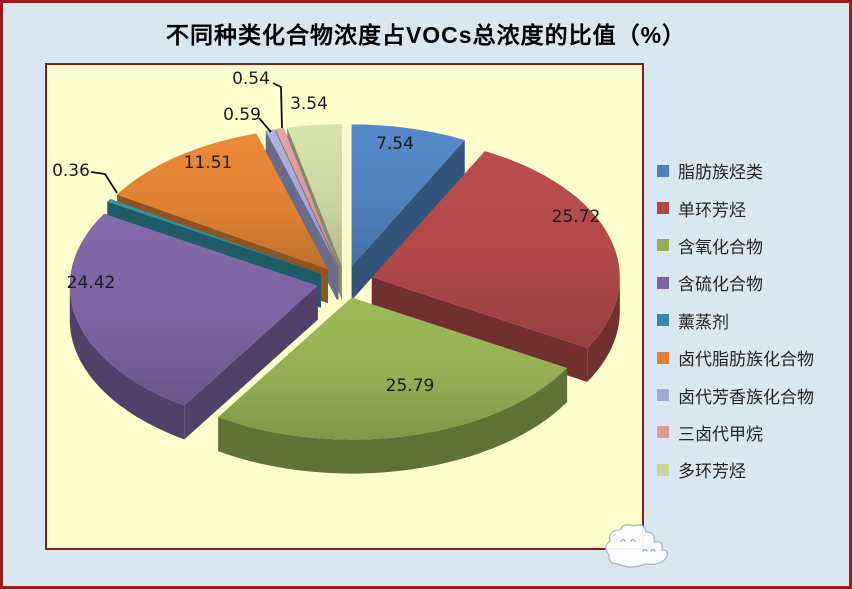  What do you see at coordinates (71, 171) in the screenshot?
I see `slice-value-label: 0.36` at bounding box center [71, 171].